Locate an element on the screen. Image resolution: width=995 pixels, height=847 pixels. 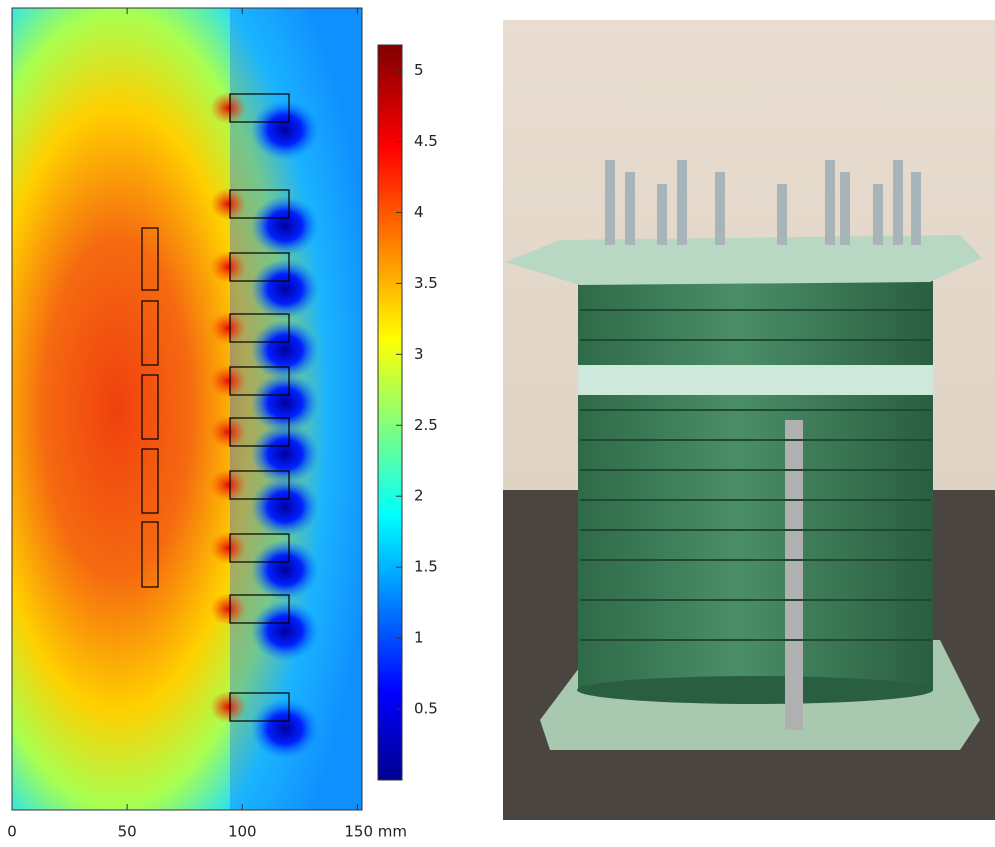
colorbar-tick-label: 3.5 is located at coordinates (426, 283).